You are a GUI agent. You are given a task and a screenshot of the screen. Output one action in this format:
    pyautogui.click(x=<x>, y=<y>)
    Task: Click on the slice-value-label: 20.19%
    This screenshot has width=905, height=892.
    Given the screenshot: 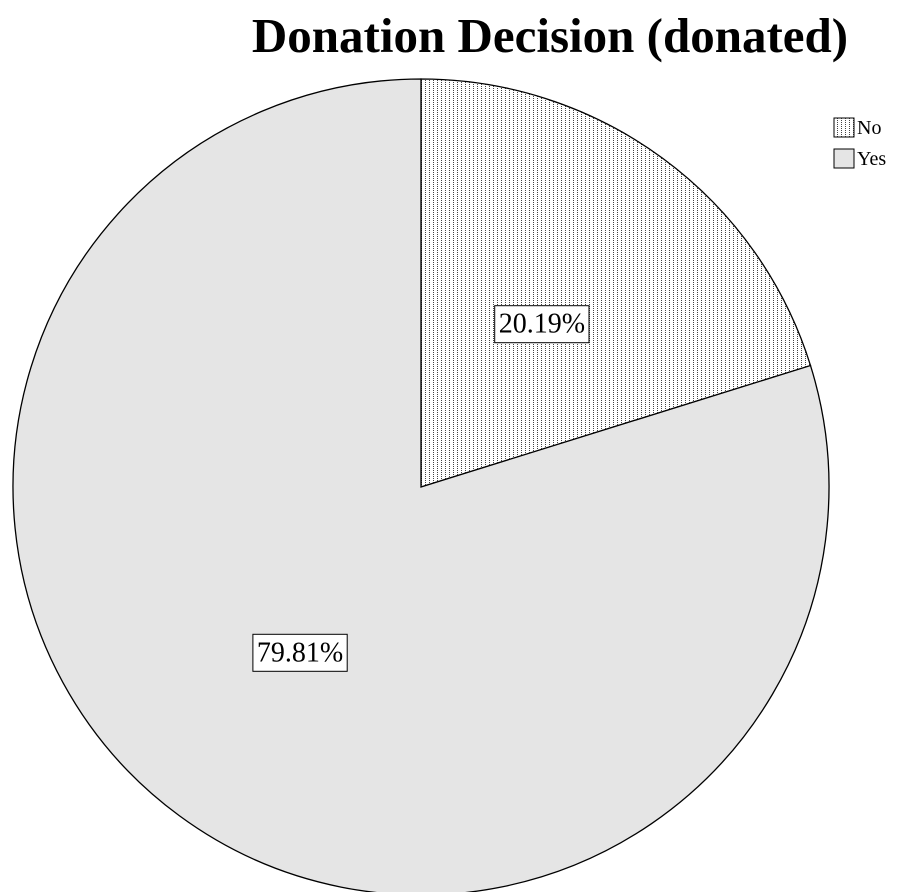 What is the action you would take?
    pyautogui.click(x=542, y=324)
    